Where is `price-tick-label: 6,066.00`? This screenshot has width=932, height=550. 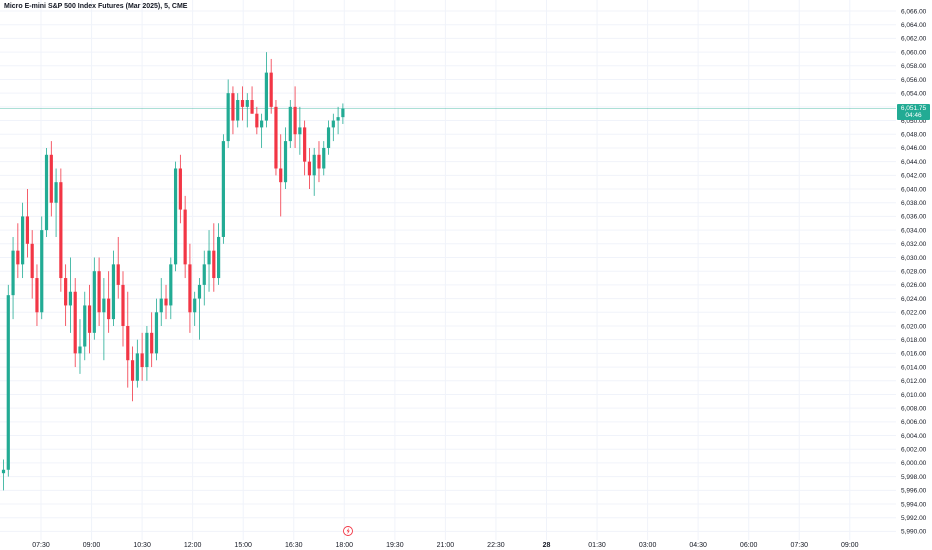 price-tick-label: 6,066.00 is located at coordinates (914, 11).